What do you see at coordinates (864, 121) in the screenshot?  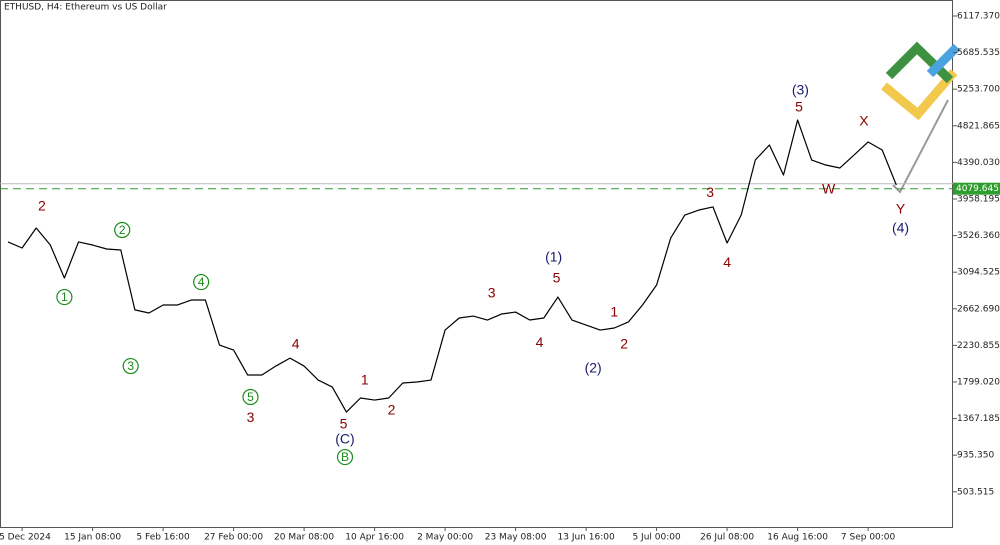 I see `wave-label: X` at bounding box center [864, 121].